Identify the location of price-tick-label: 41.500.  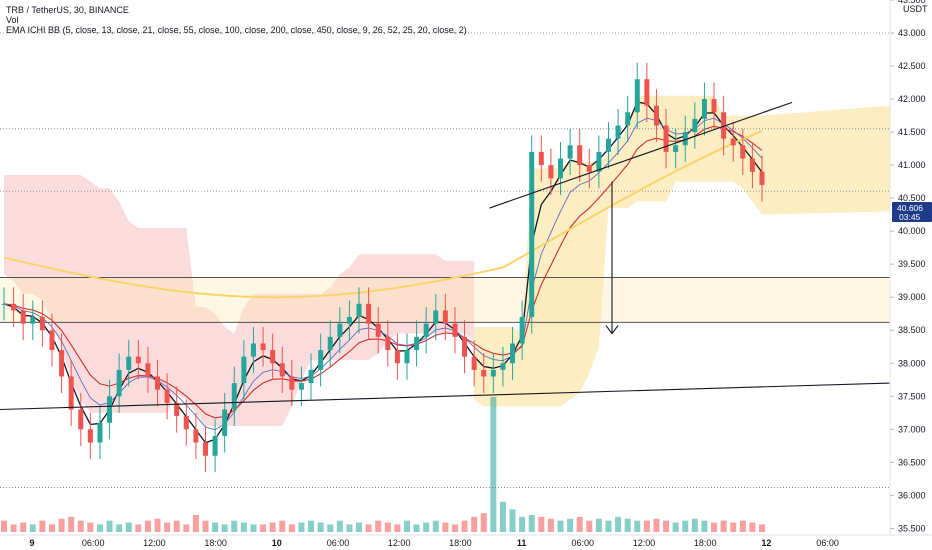
(912, 132).